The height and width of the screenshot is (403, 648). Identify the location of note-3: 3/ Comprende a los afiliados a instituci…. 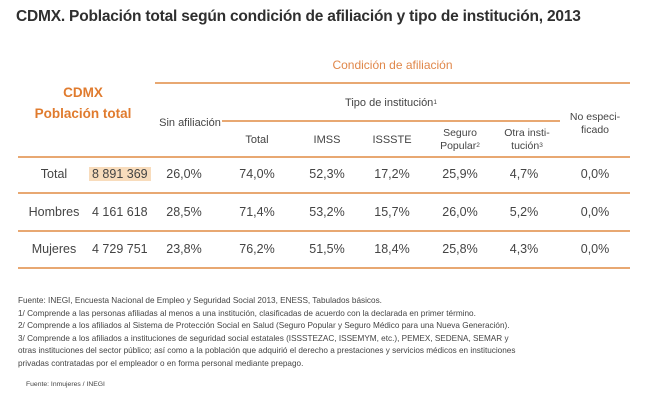
(263, 338).